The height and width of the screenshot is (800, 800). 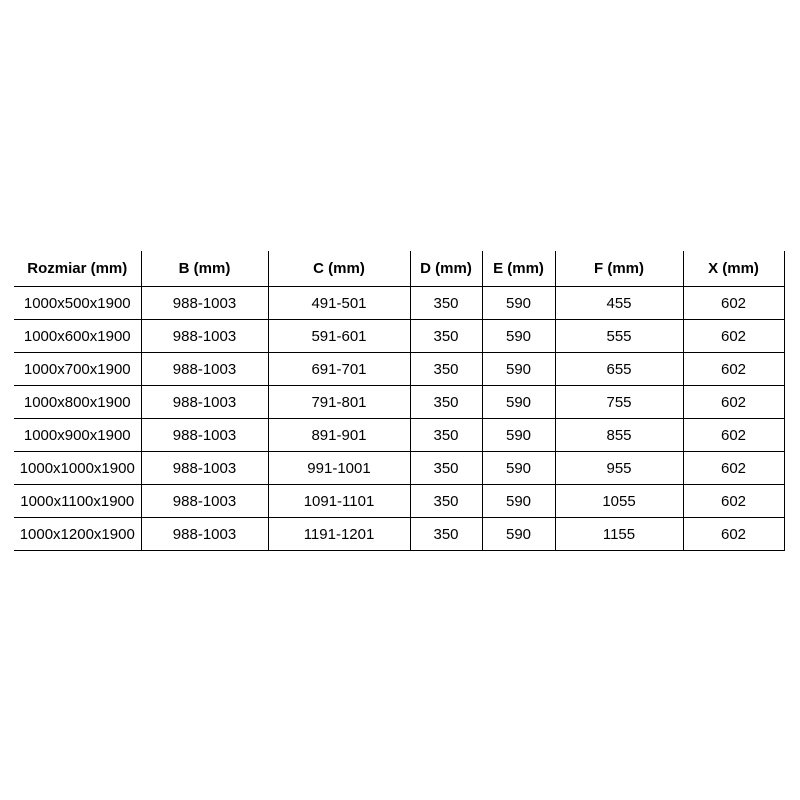 I want to click on table-cell-rozmiar: 1000x1000x1900, so click(x=78, y=468).